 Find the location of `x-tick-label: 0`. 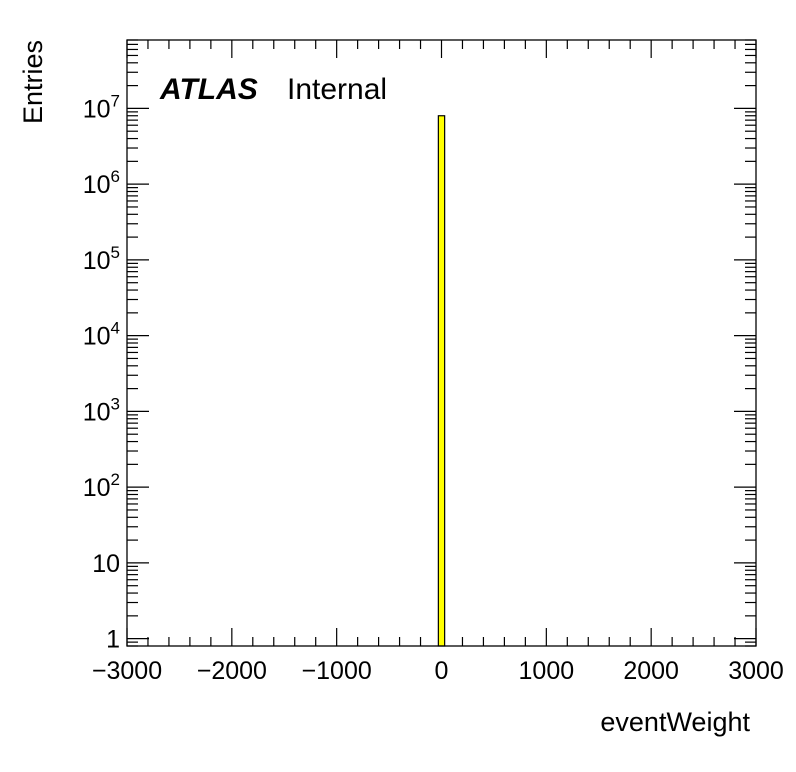

x-tick-label: 0 is located at coordinates (442, 671).